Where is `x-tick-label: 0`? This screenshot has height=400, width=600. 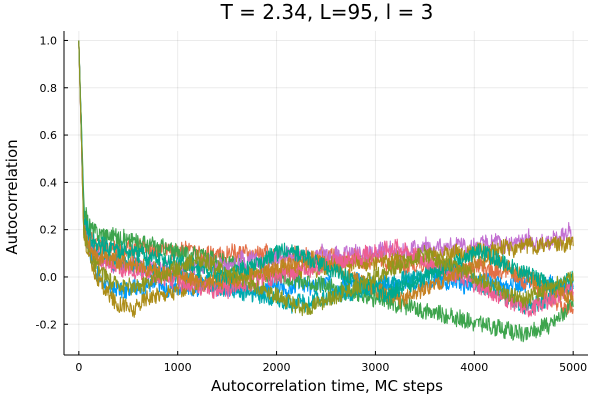
x-tick-label: 0 is located at coordinates (78, 367).